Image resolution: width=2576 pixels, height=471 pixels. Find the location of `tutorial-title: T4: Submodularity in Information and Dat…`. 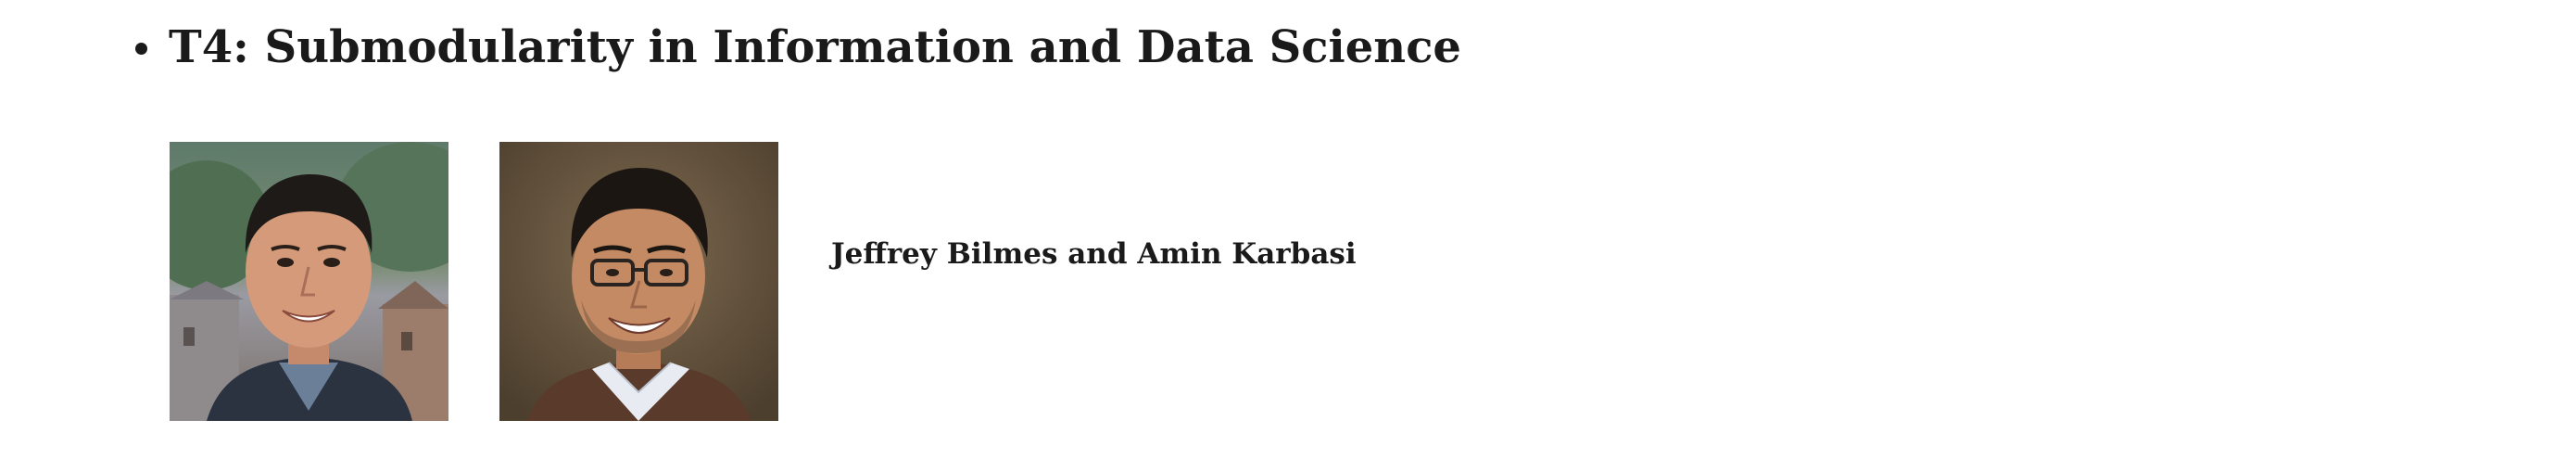

tutorial-title: T4: Submodularity in Information and Dat… is located at coordinates (815, 47).